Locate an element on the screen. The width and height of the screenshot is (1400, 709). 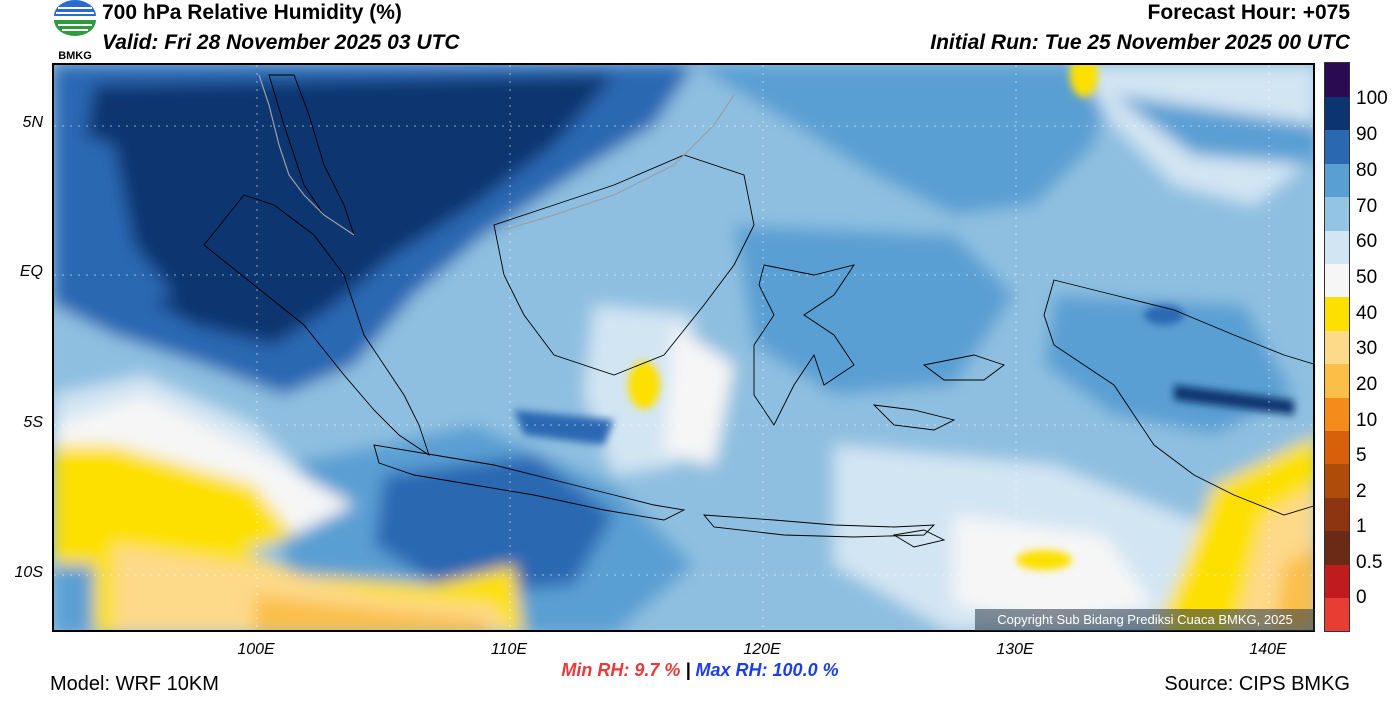
max-rh-label: Max RH: is located at coordinates (731, 670).